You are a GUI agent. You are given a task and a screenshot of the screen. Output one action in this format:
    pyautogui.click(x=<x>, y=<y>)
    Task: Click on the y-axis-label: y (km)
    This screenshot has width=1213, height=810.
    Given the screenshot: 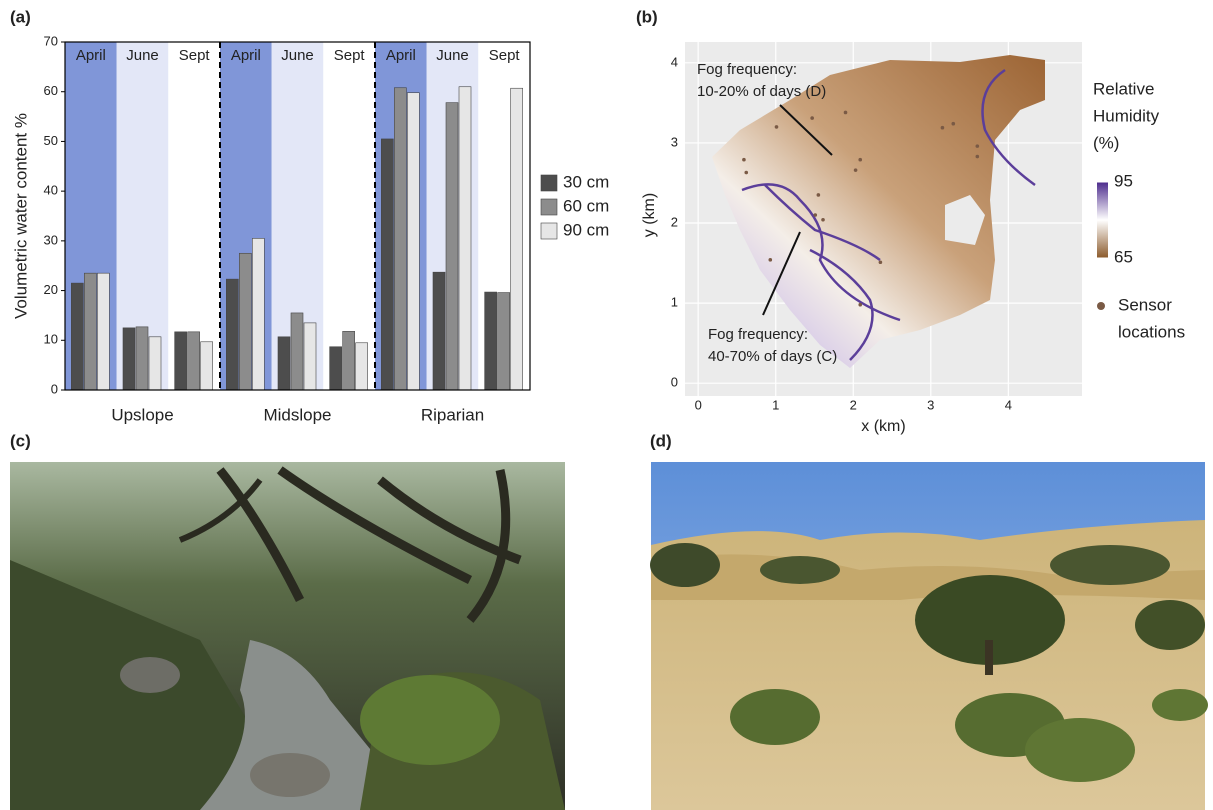 What is the action you would take?
    pyautogui.click(x=649, y=215)
    